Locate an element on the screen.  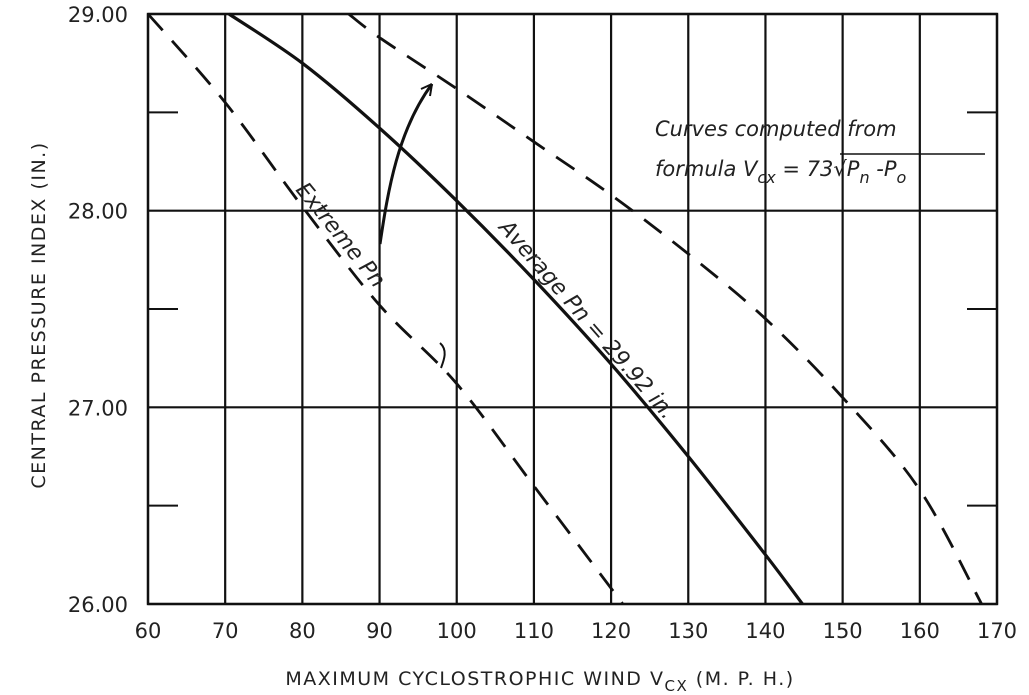
x-tick-label: 120 is located at coordinates (611, 631).